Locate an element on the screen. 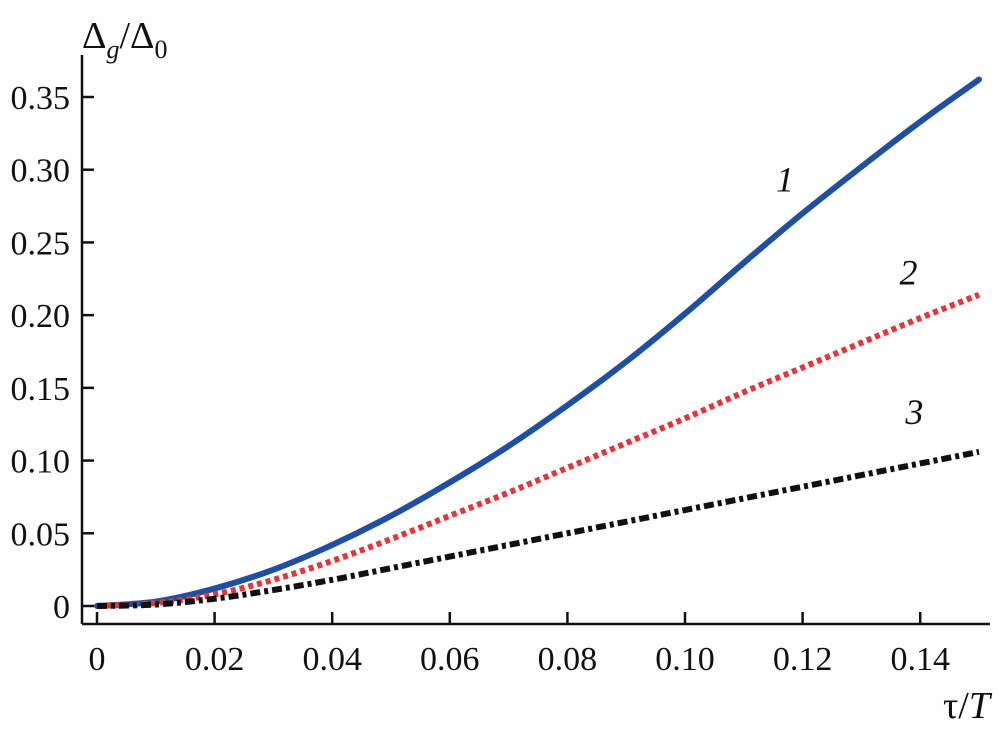 The image size is (1001, 732). y-axis-label: Δg/Δ0 is located at coordinates (124, 39).